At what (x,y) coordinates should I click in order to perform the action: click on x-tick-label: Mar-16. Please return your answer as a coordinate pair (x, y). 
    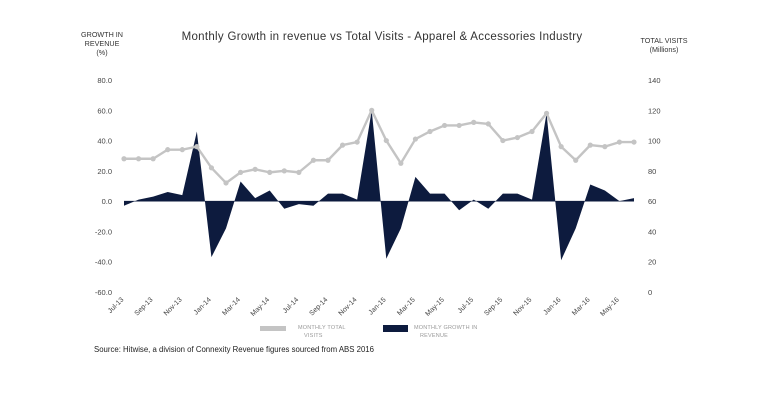
    Looking at the image, I should click on (581, 306).